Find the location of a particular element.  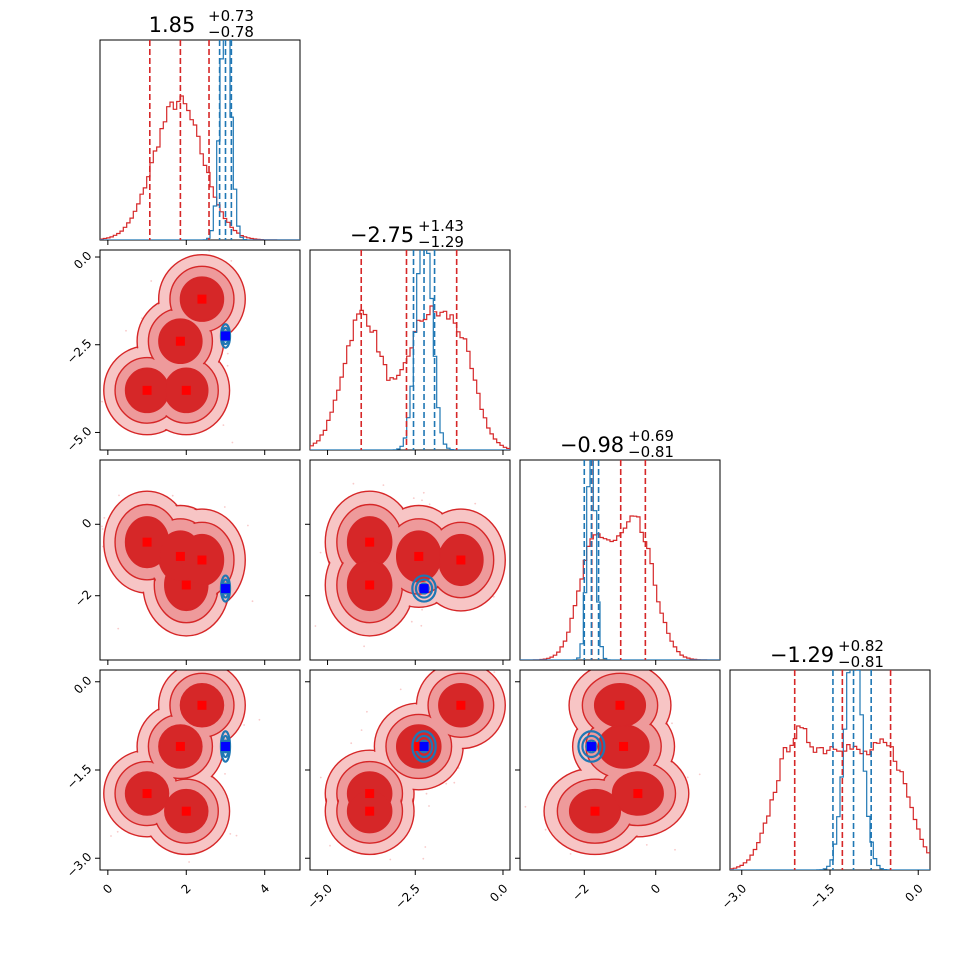

diag-title-minus-1: −1.29 is located at coordinates (441, 242).